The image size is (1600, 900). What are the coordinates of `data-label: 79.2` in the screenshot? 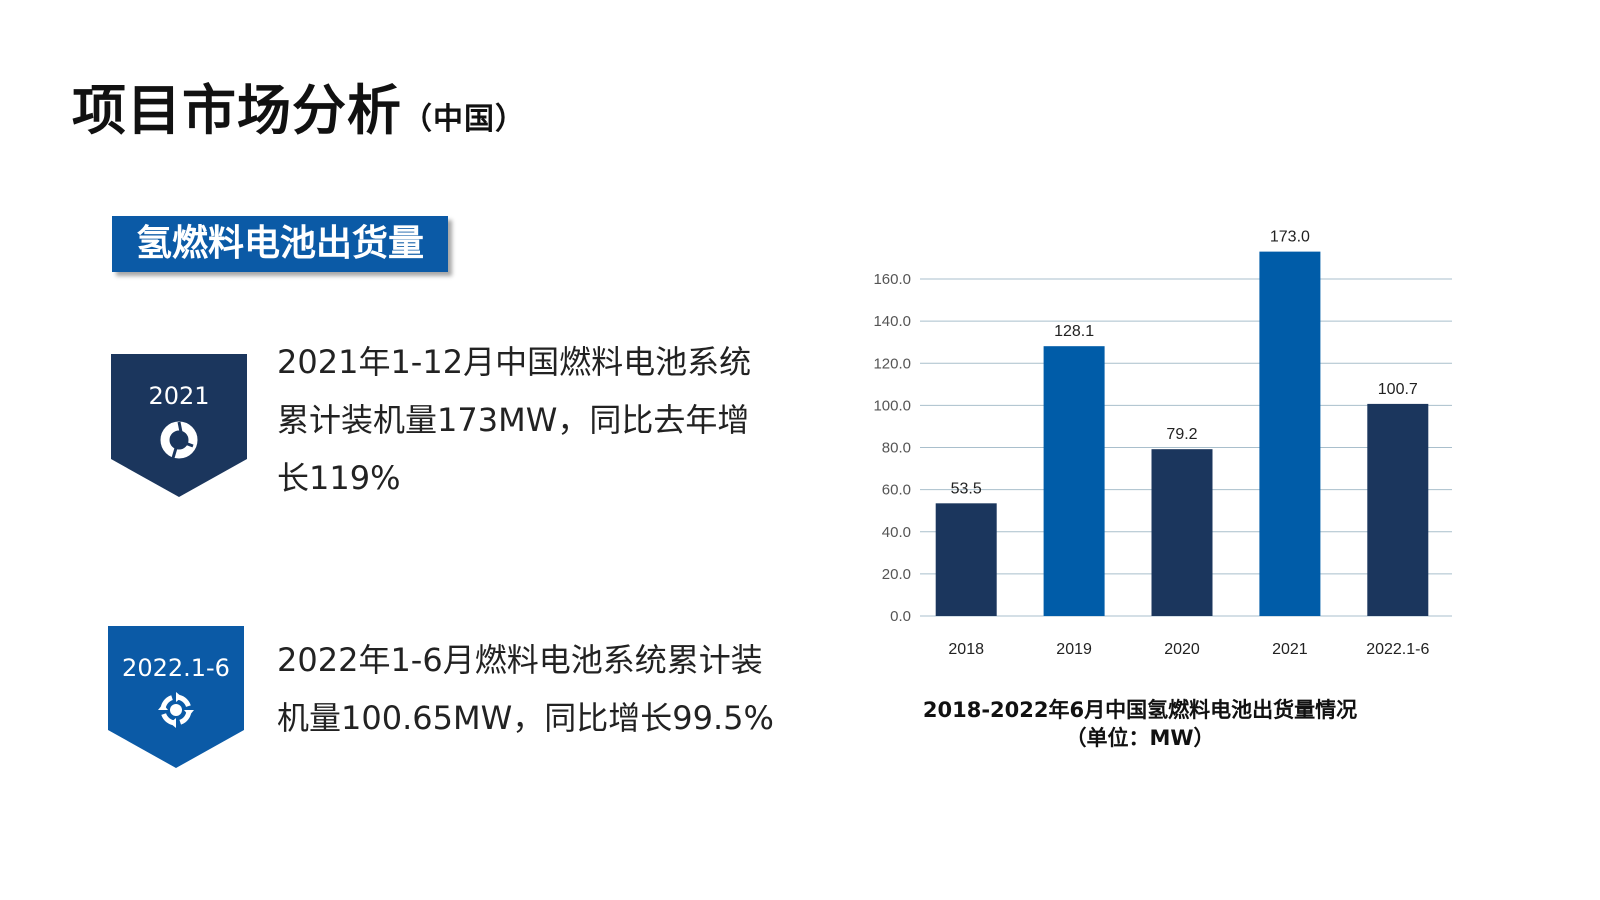 It's located at (1181, 434).